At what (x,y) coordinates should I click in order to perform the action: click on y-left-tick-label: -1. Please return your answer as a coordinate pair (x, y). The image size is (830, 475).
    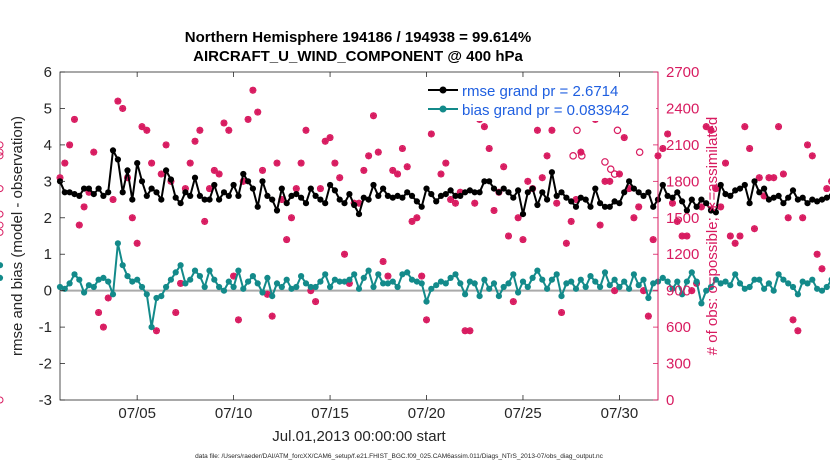
    Looking at the image, I should click on (45, 327).